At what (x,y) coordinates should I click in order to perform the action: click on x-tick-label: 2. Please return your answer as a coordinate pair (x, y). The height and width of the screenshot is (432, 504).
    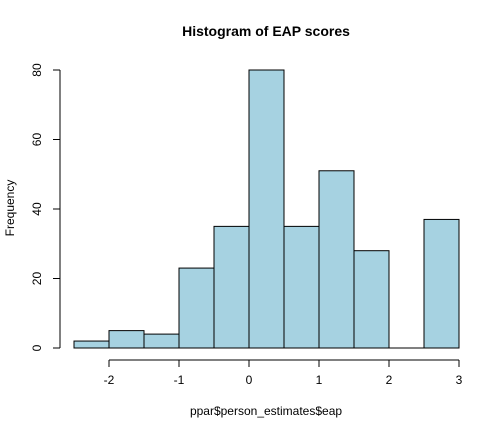
    Looking at the image, I should click on (389, 380).